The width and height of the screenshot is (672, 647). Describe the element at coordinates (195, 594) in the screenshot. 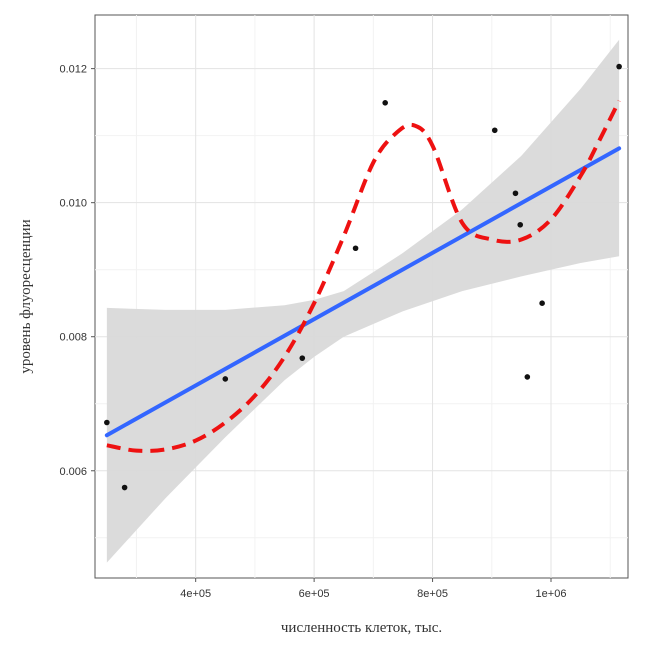

I see `x-tick-label: 4e+05` at that location.